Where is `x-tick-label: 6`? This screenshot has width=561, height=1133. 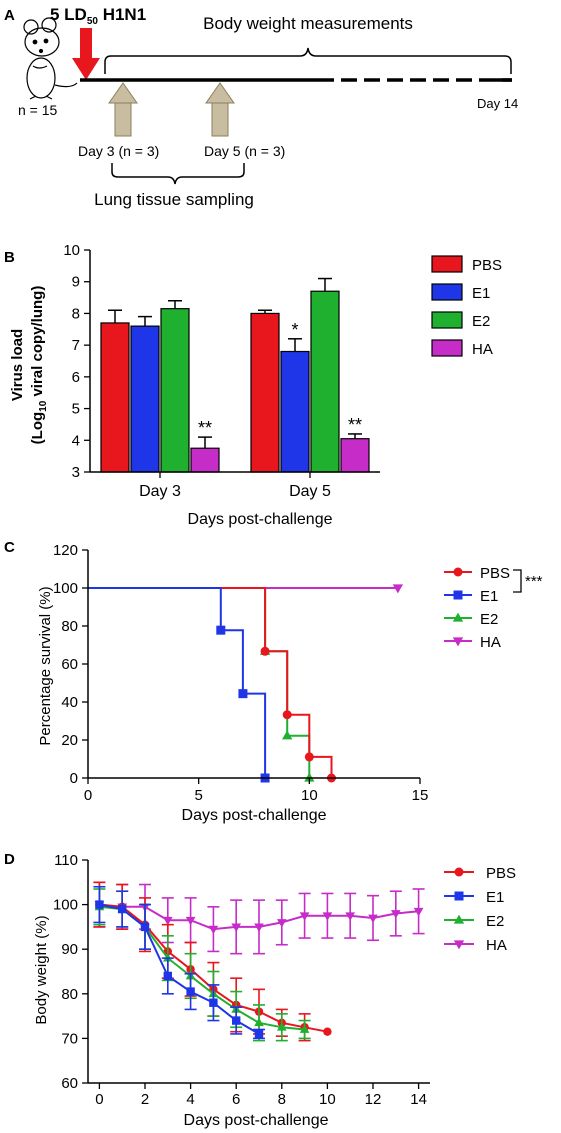 x-tick-label: 6 is located at coordinates (236, 1099).